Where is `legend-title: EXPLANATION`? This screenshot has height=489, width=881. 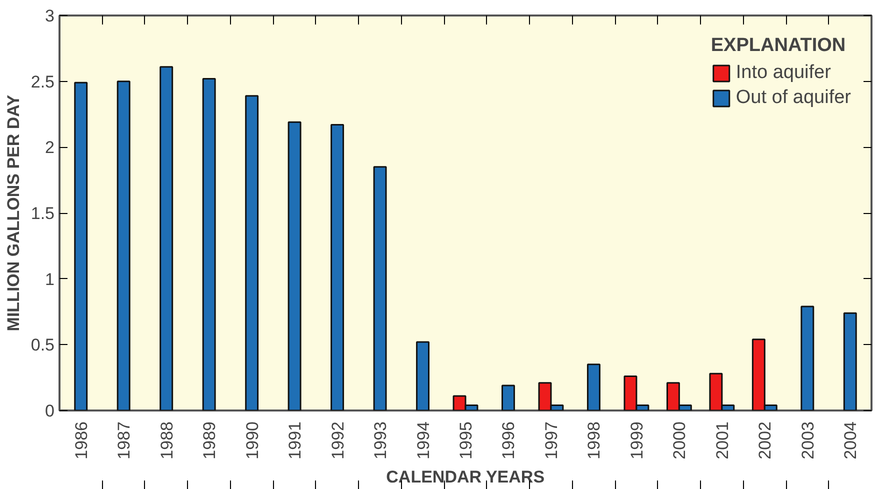
legend-title: EXPLANATION is located at coordinates (778, 46).